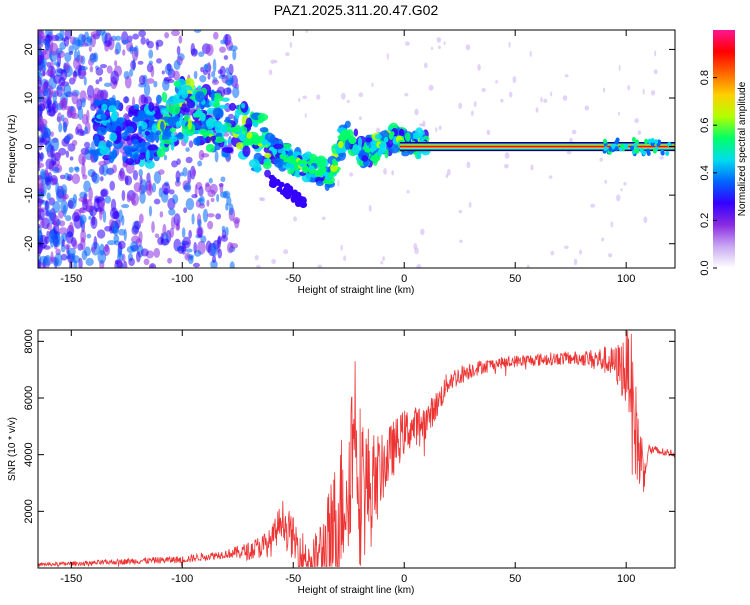 This screenshot has height=605, width=750. I want to click on x-tick-label: 0, so click(404, 279).